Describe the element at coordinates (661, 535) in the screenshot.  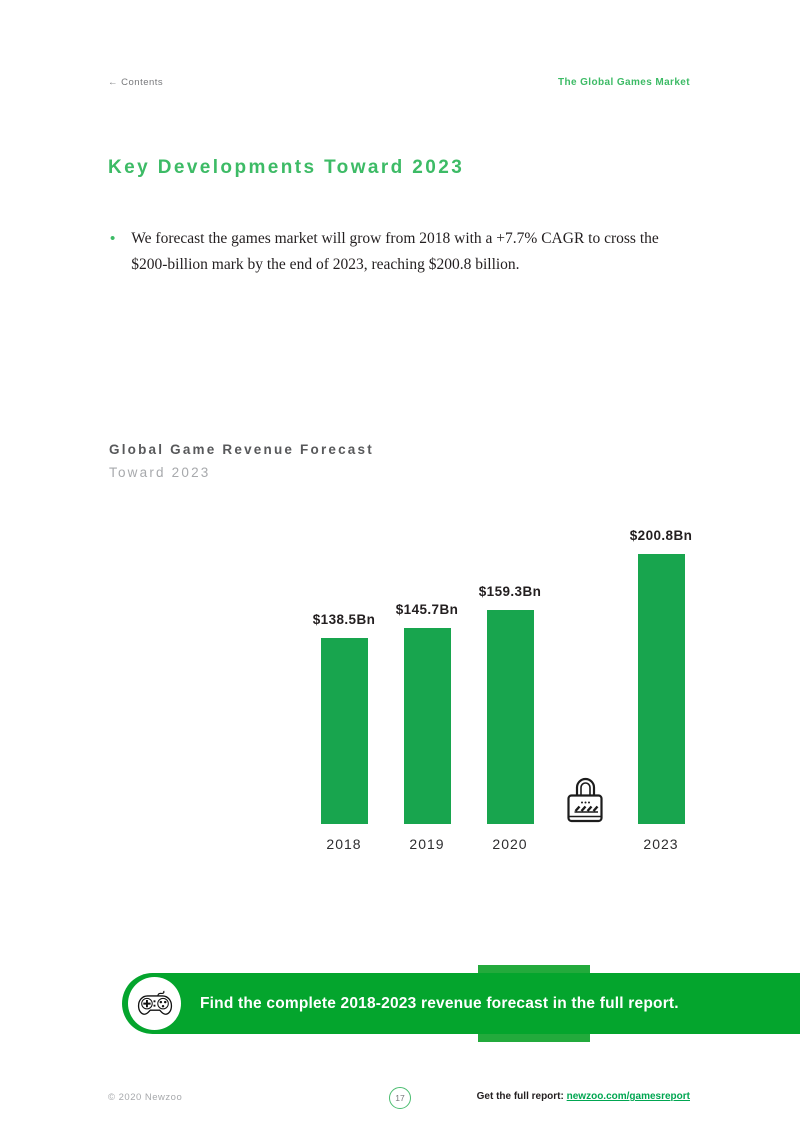
I see `bar-value-label: $200.8Bn` at that location.